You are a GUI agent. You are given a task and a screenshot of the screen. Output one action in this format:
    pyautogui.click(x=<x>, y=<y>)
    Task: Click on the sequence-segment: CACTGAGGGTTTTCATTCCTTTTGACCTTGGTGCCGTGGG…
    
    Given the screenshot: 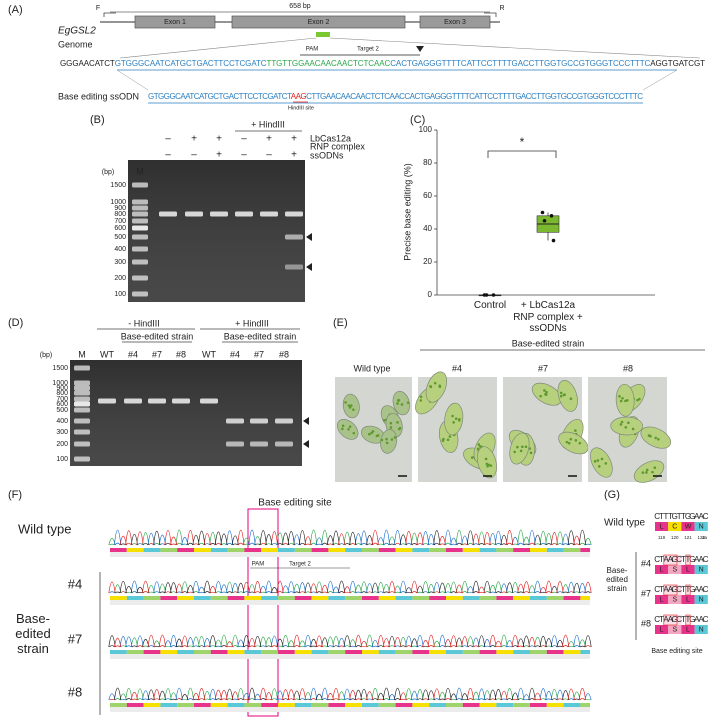 What is the action you would take?
    pyautogui.click(x=520, y=63)
    